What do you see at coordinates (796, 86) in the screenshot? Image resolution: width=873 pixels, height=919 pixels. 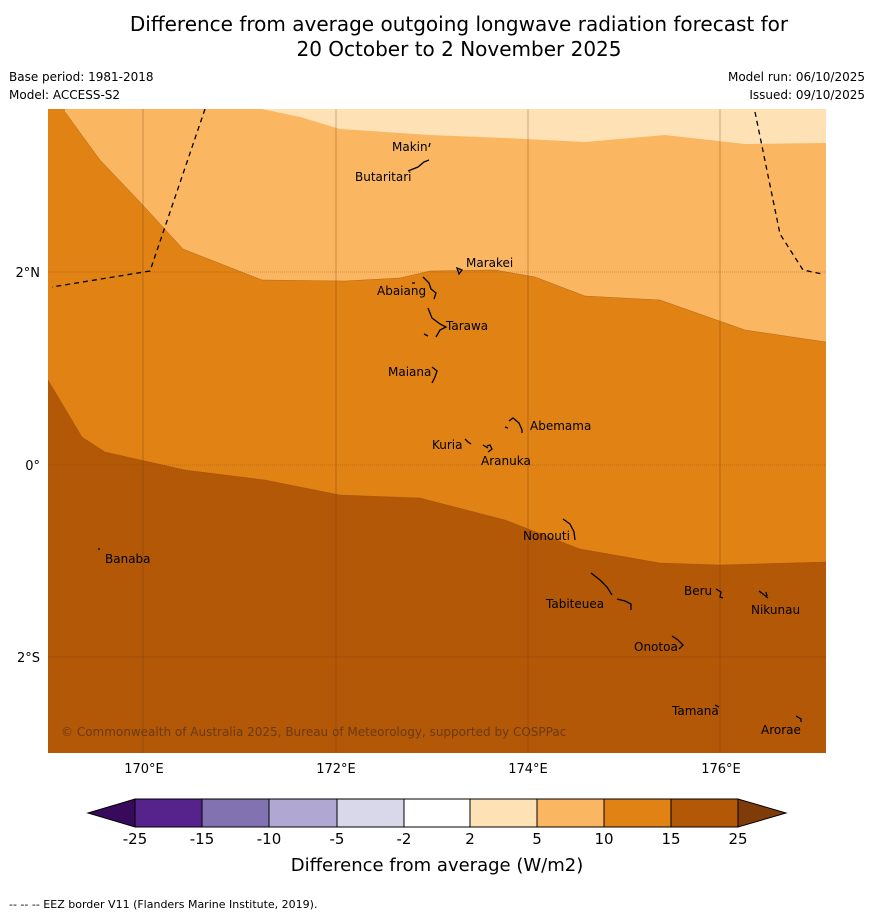 I see `run-info: Model run: 06/10/2025 Issued: 09/10/2025` at bounding box center [796, 86].